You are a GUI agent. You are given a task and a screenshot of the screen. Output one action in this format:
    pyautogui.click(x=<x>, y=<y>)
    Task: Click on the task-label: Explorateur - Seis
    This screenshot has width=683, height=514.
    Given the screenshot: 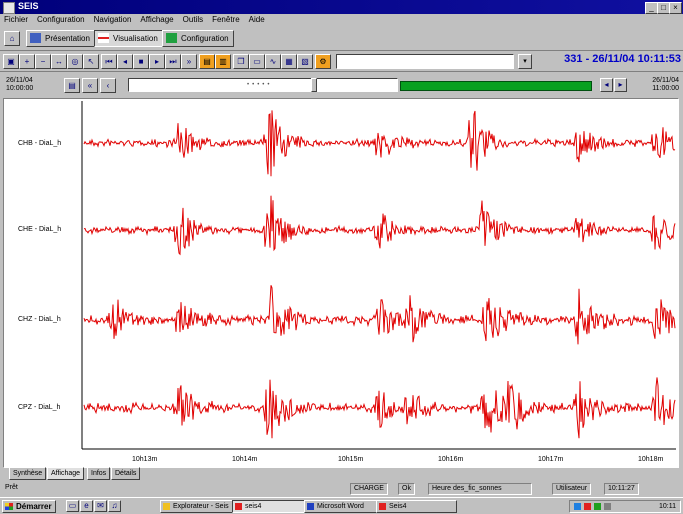 What is the action you would take?
    pyautogui.click(x=201, y=506)
    